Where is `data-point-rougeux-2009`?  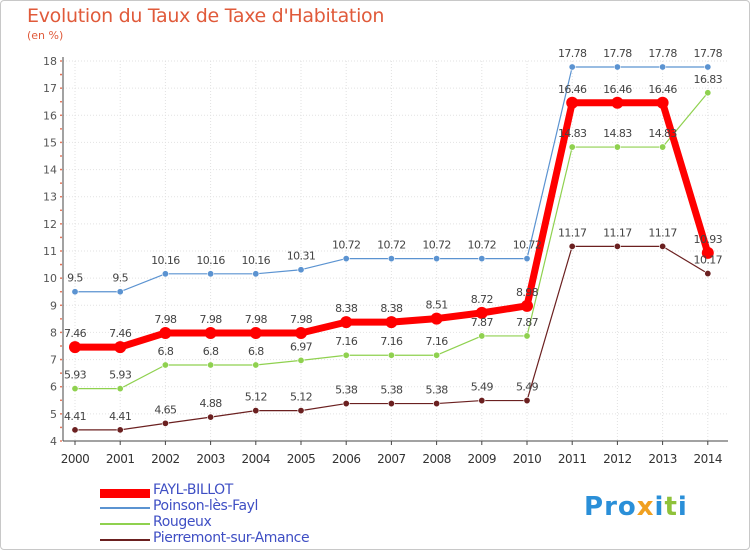 data-point-rougeux-2009 is located at coordinates (482, 336).